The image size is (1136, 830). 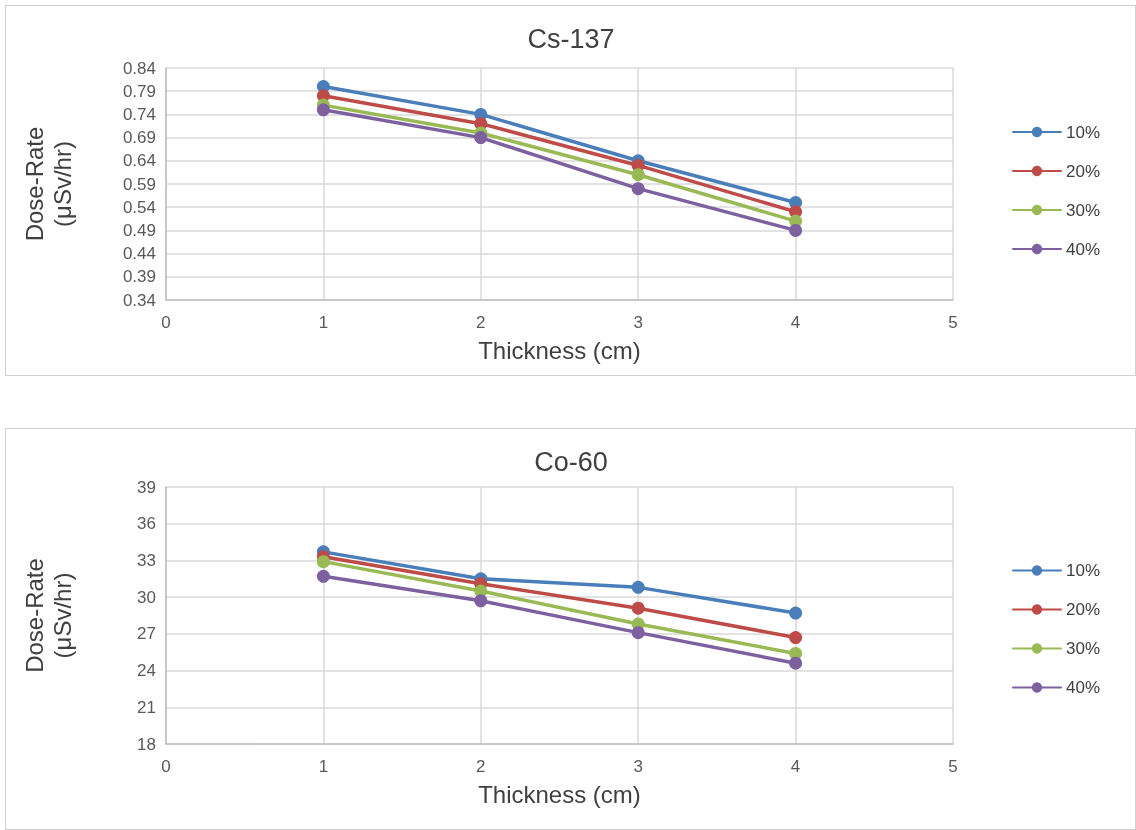 I want to click on y-tick-label: 0.54, so click(x=139, y=207).